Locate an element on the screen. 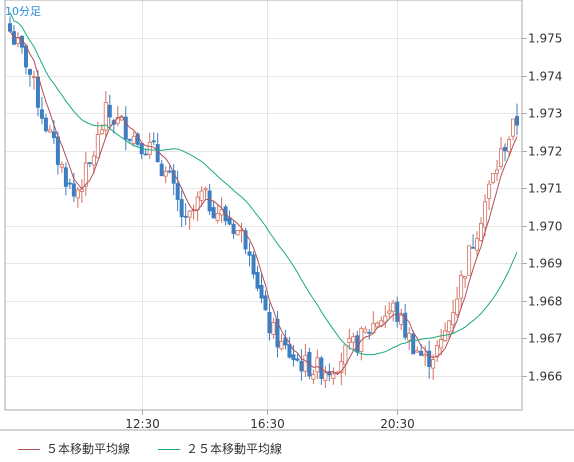 The width and height of the screenshot is (574, 462). timeframe-label: 10分足 is located at coordinates (23, 11).